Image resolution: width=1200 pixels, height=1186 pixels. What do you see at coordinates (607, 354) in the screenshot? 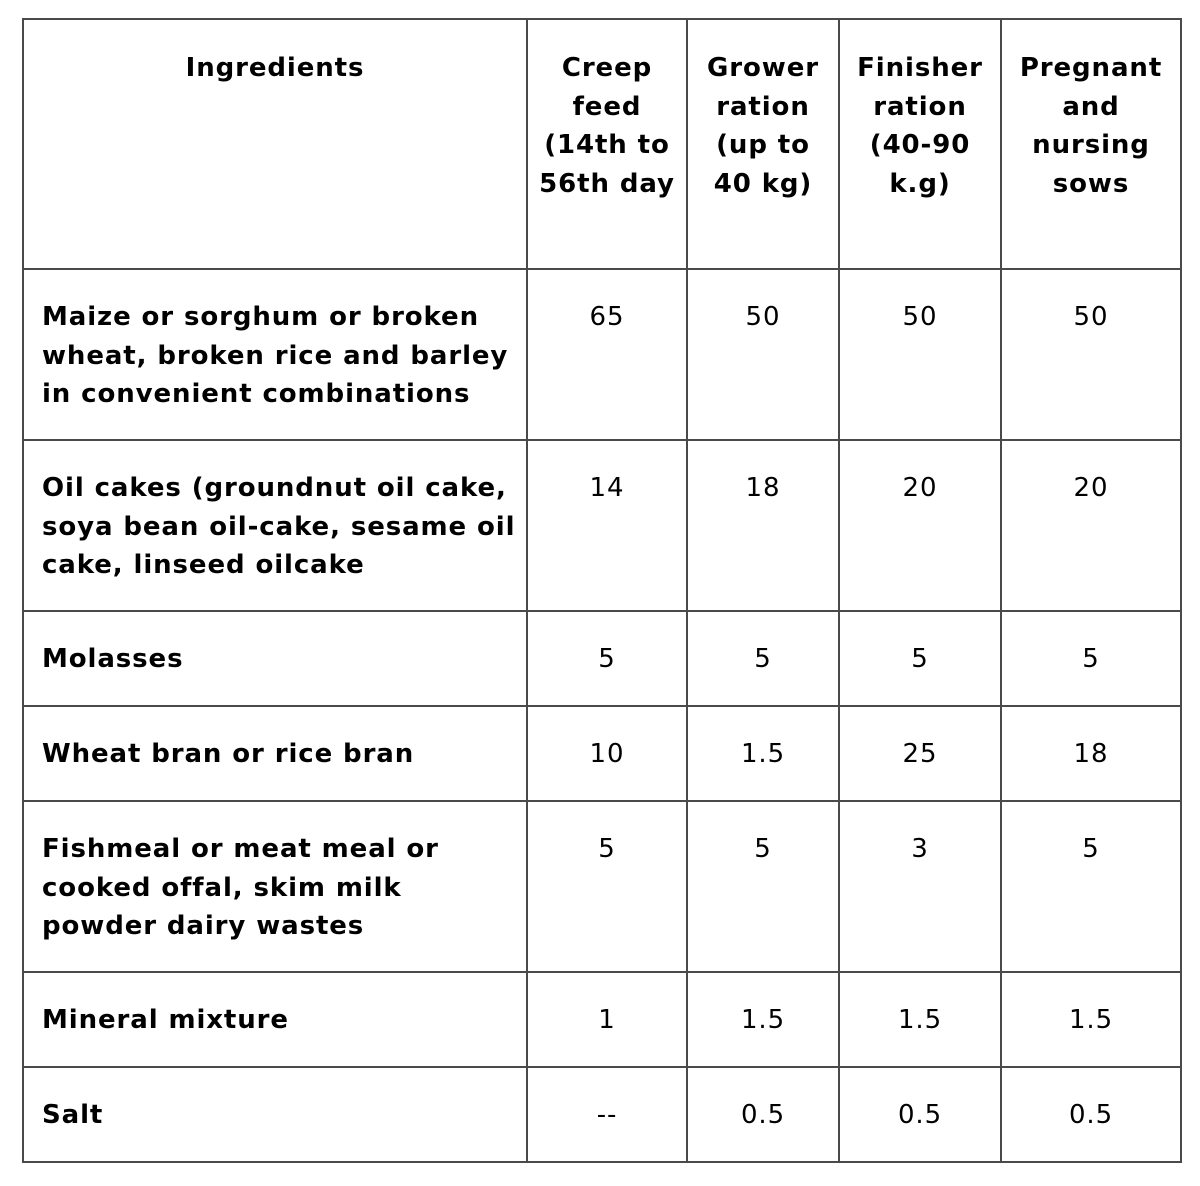
I see `value-cell: 65` at bounding box center [607, 354].